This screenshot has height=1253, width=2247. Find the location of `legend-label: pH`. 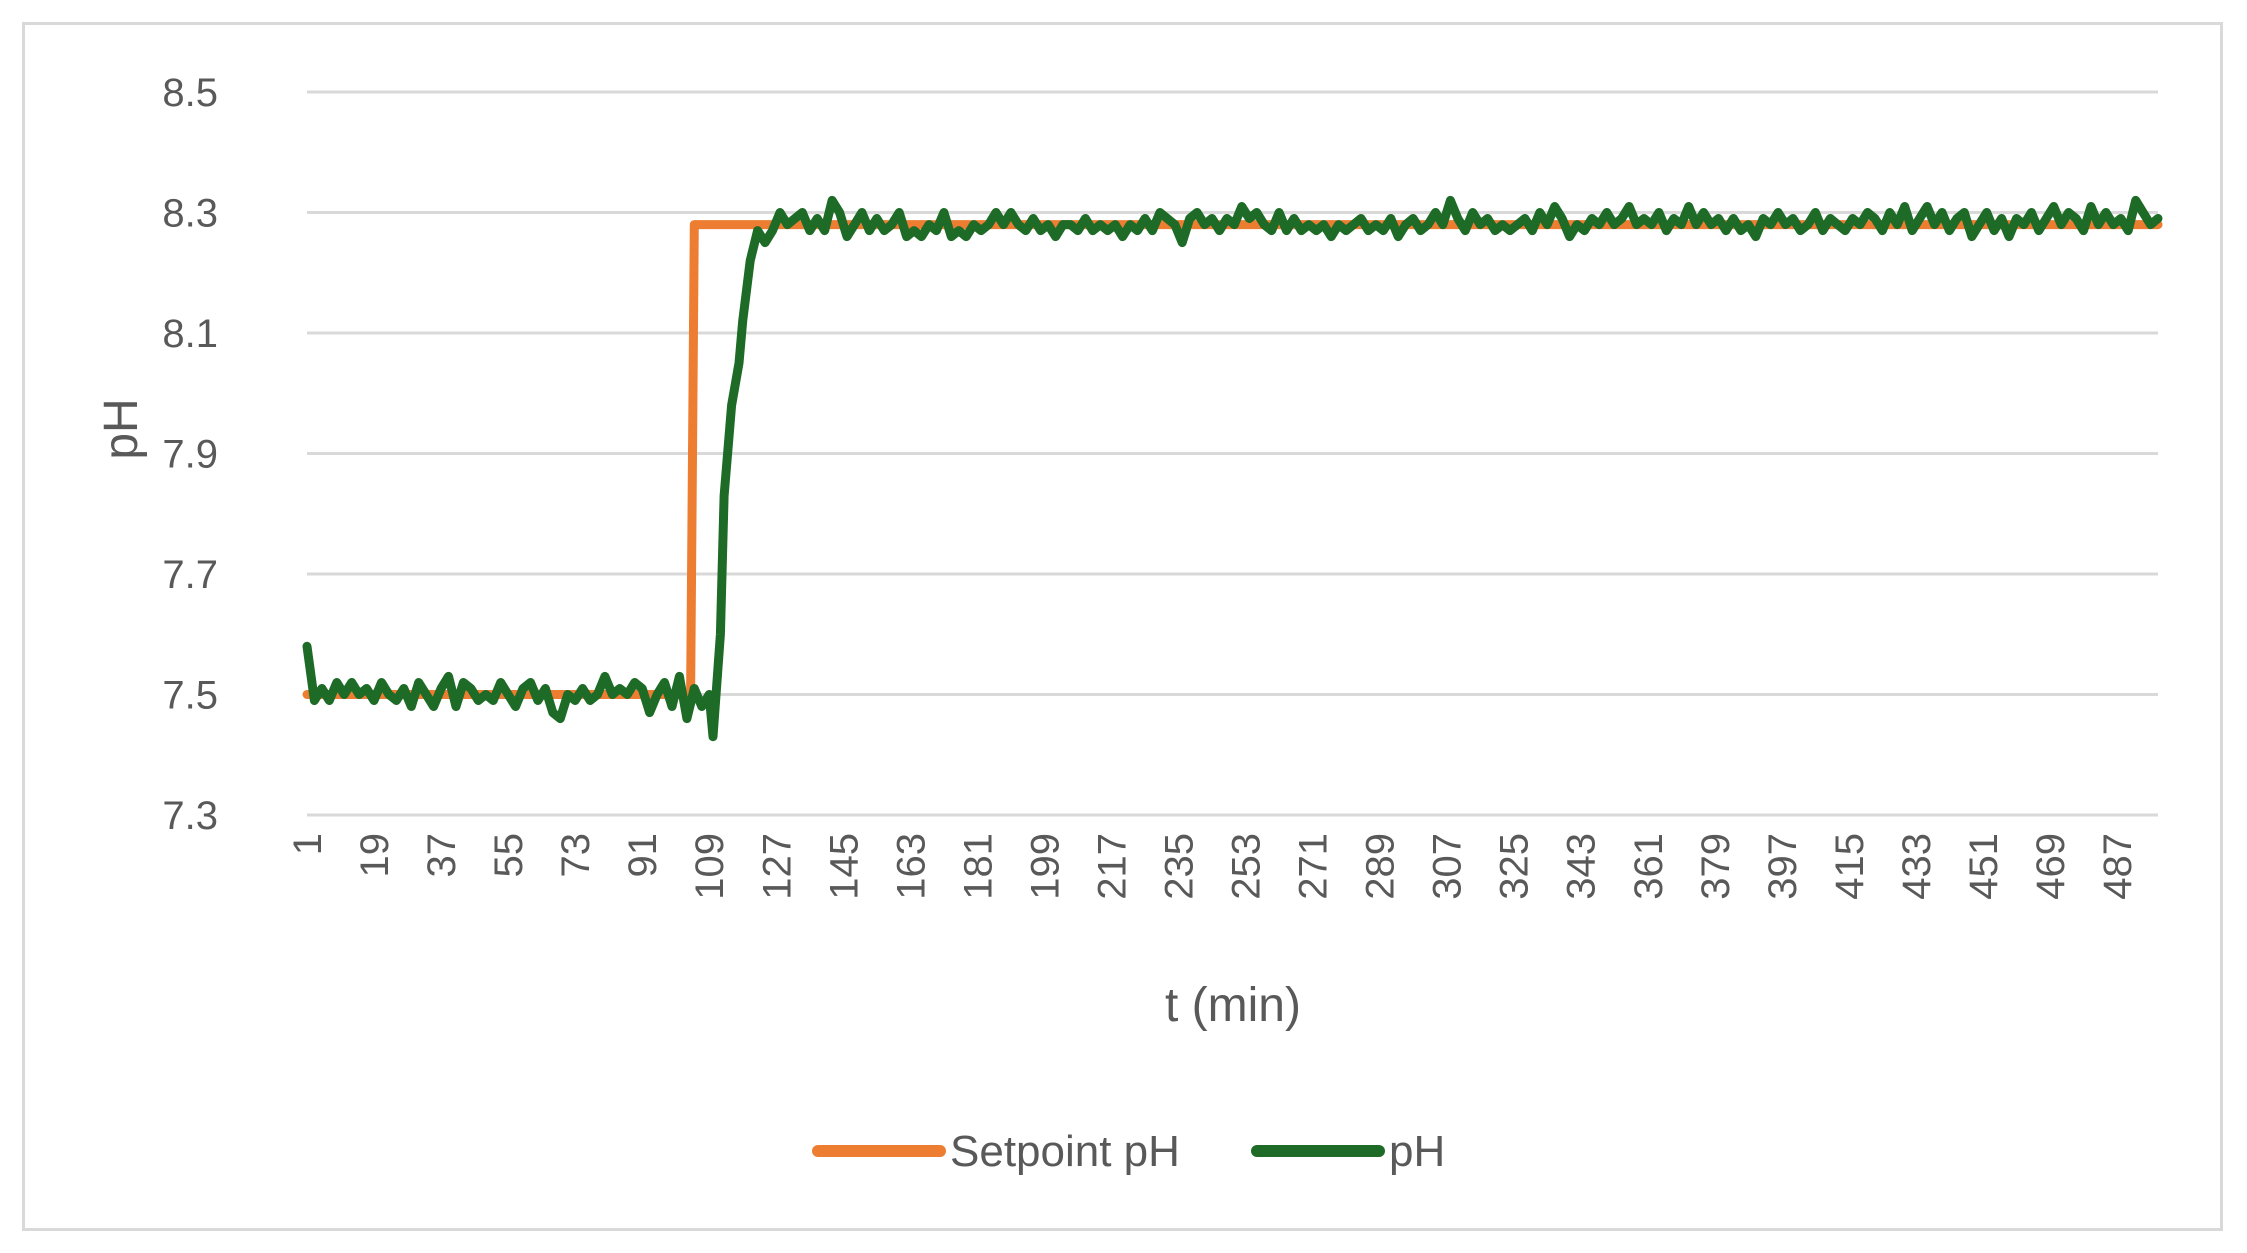

legend-label: pH is located at coordinates (1417, 1151).